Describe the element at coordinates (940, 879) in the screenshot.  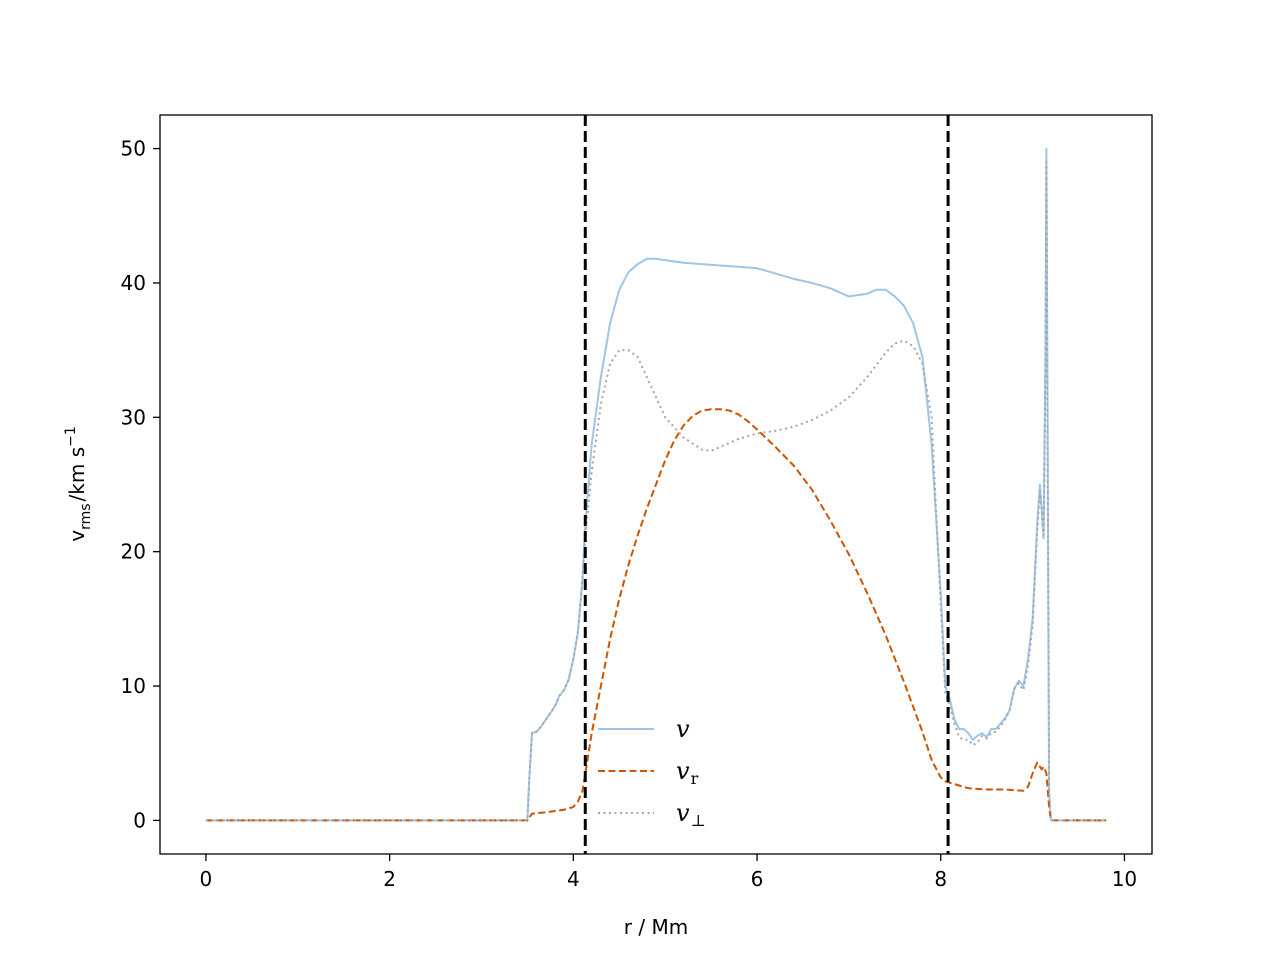
I see `x-tick-label: 8` at that location.